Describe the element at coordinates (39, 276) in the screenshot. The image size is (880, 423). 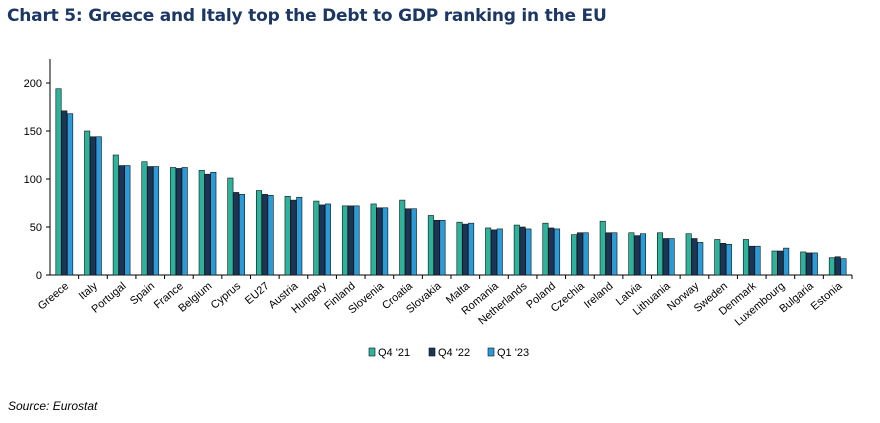
I see `y-tick-label: 0` at that location.